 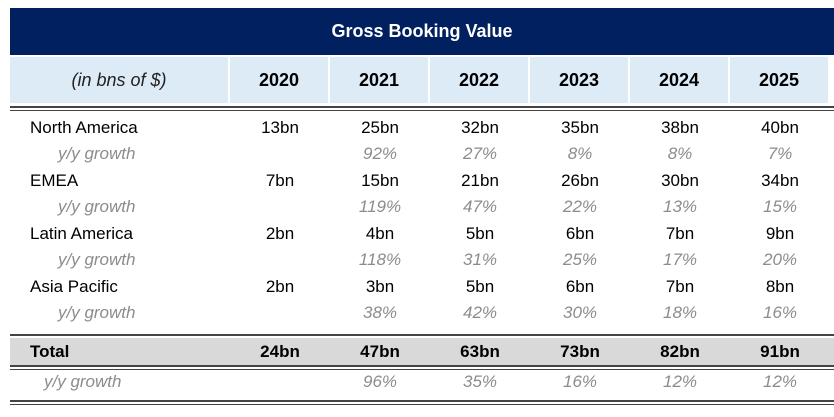 What do you see at coordinates (422, 351) in the screenshot?
I see `total-row: Total 24bn 47bn 63bn 73bn 82bn 91bn` at bounding box center [422, 351].